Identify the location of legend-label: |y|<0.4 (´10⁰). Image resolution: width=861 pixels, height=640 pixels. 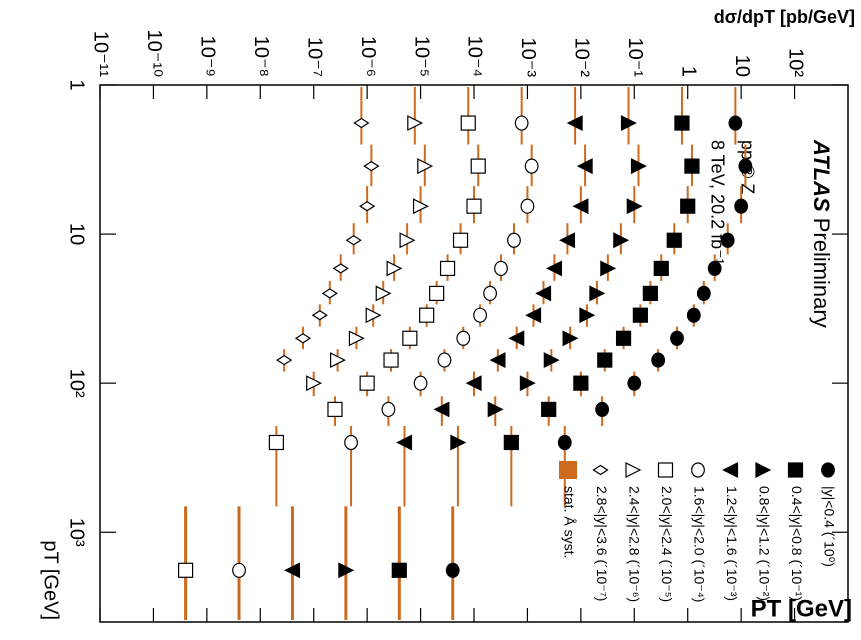
(829, 526).